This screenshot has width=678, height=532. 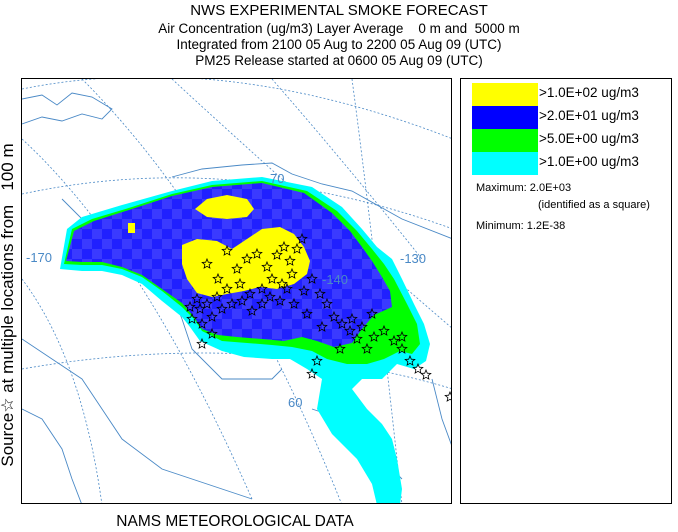 I want to click on legend-label: >2.0E+01 ug/m3, so click(x=589, y=115).